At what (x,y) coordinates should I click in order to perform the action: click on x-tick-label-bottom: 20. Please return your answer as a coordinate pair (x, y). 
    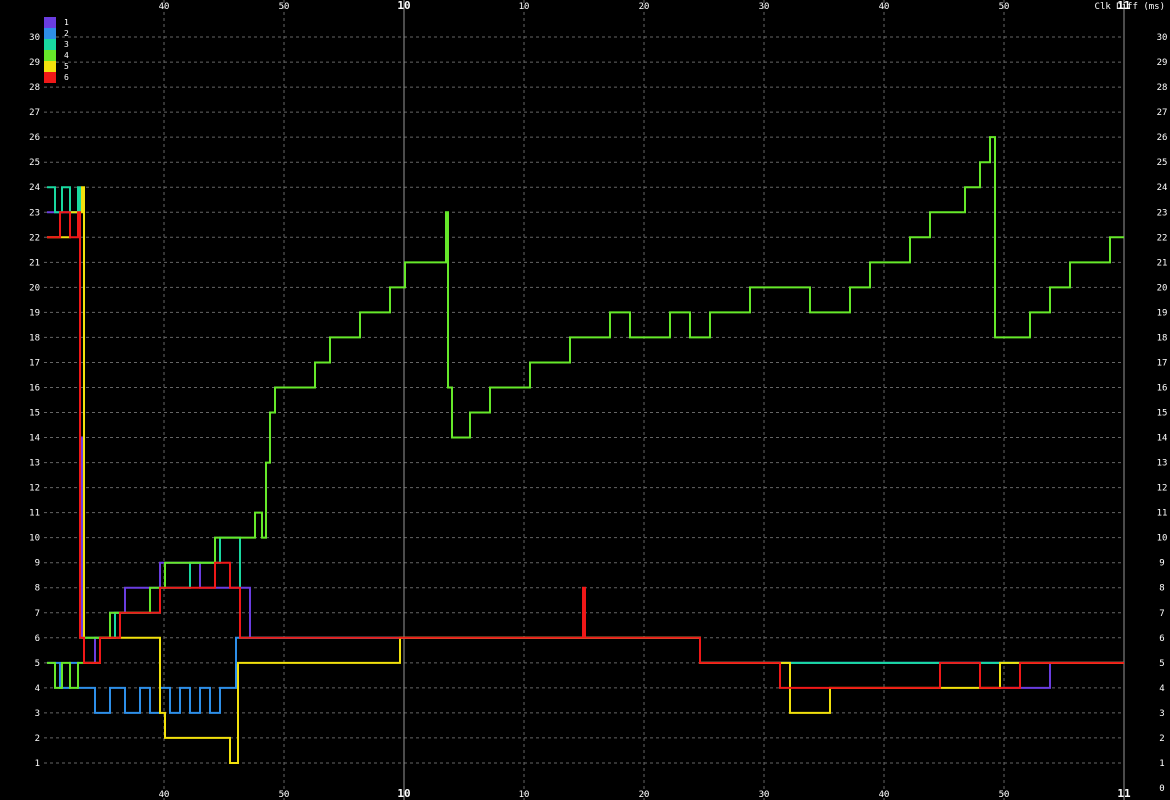
    Looking at the image, I should click on (644, 795).